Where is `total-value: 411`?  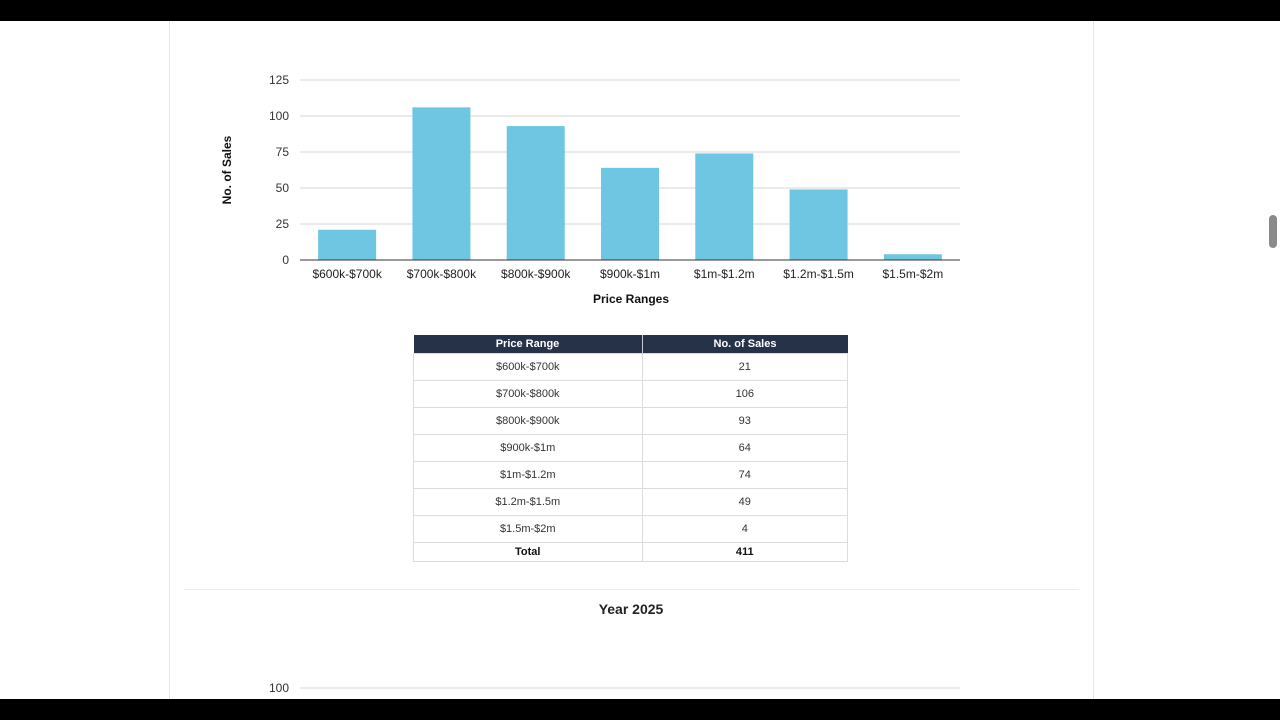 total-value: 411 is located at coordinates (745, 552).